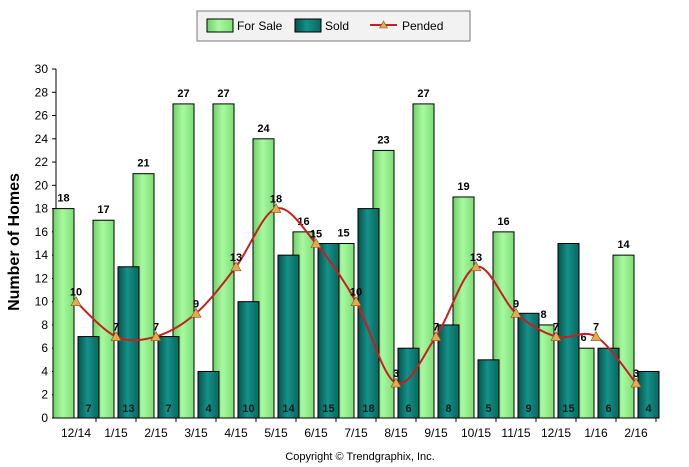  What do you see at coordinates (515, 433) in the screenshot?
I see `x-tick-label: 11/15` at bounding box center [515, 433].